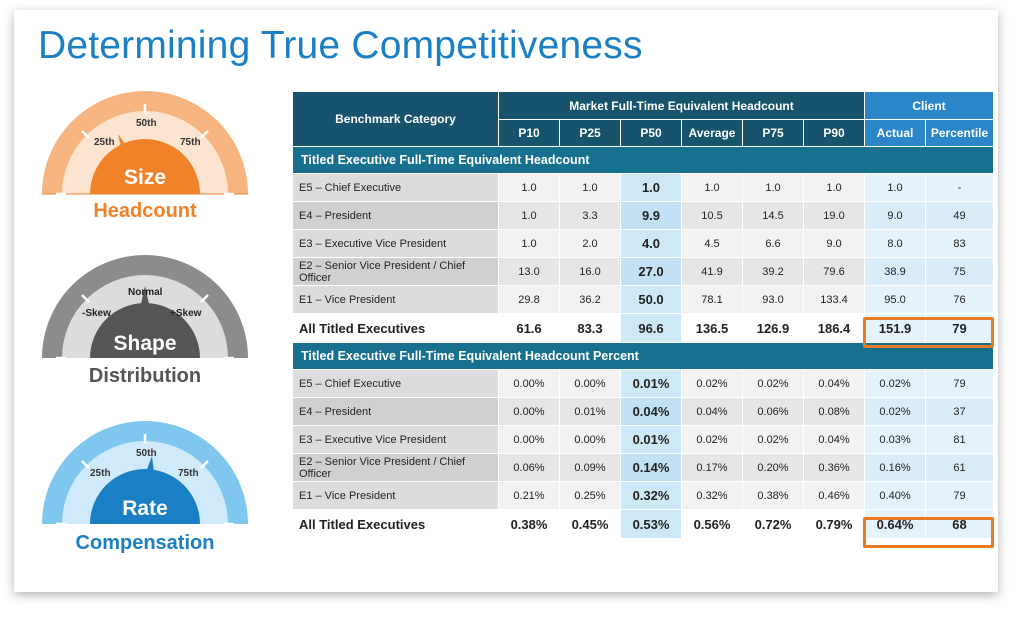 The height and width of the screenshot is (619, 1024). I want to click on shape-gauge-icon: -Skew Normal +Skew Shape, so click(145, 307).